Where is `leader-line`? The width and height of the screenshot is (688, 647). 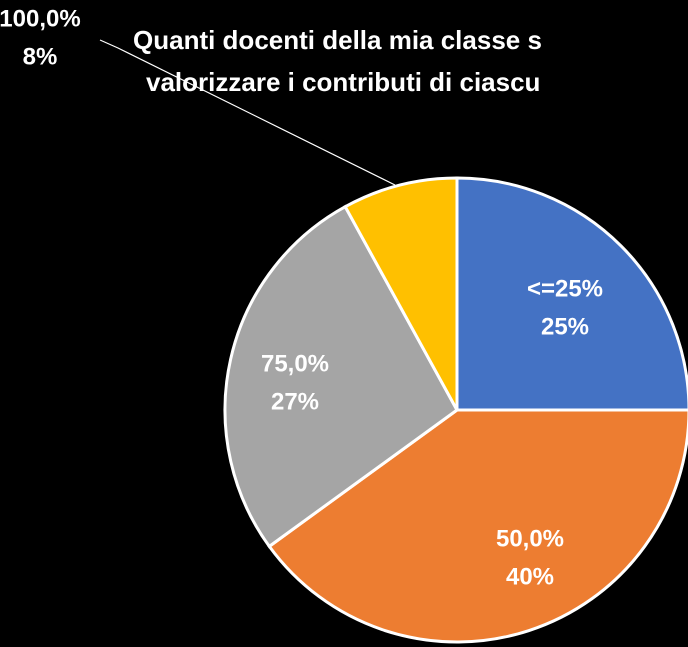
leader-line is located at coordinates (247, 112).